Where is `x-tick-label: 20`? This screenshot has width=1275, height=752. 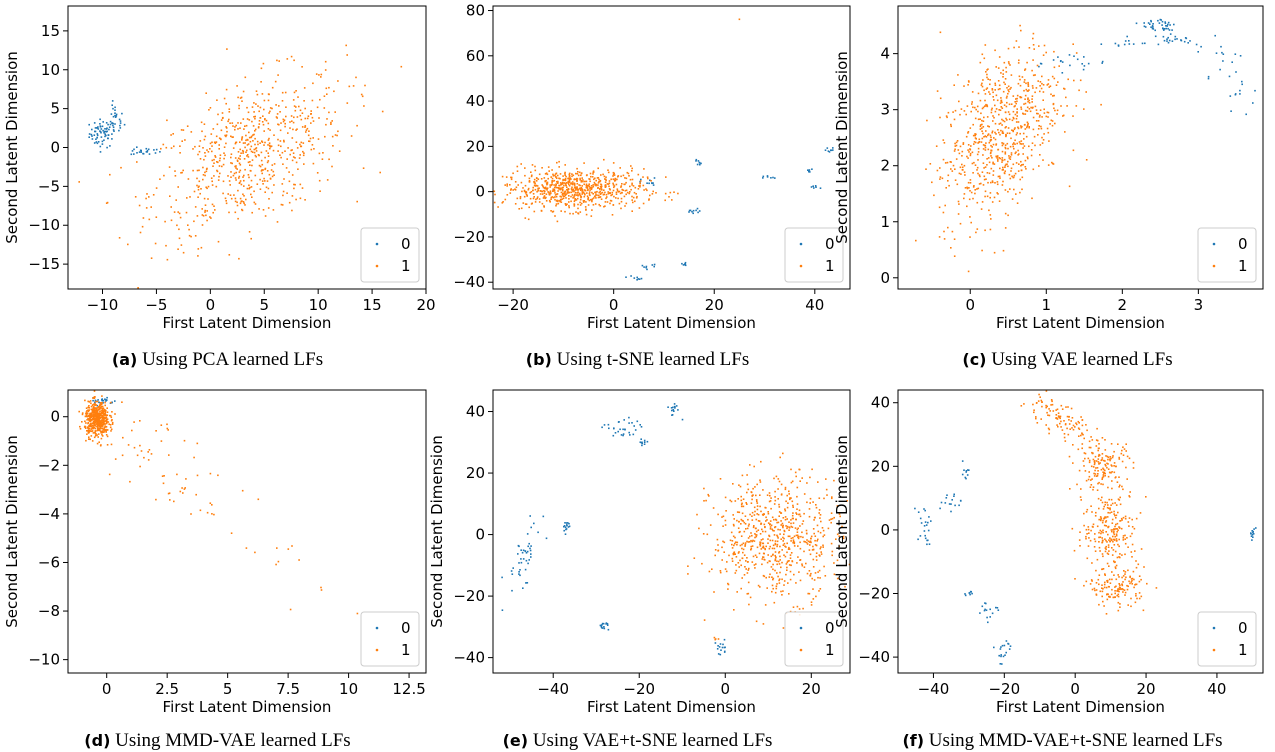 x-tick-label: 20 is located at coordinates (425, 305).